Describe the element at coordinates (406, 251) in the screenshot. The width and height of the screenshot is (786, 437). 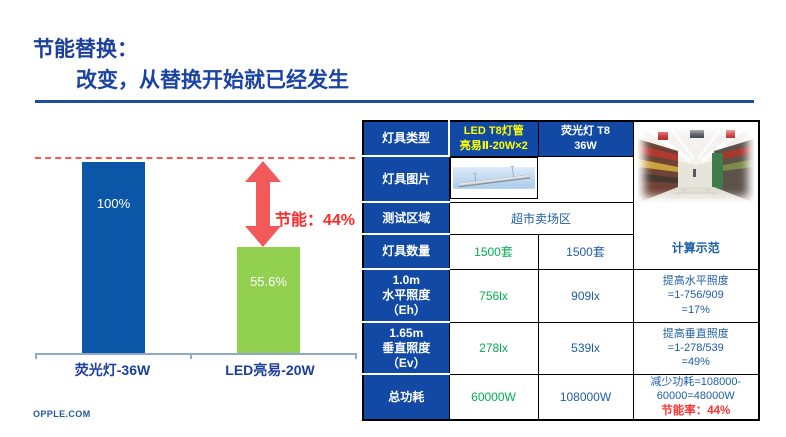
I see `row-label-qty: 灯具数量` at that location.